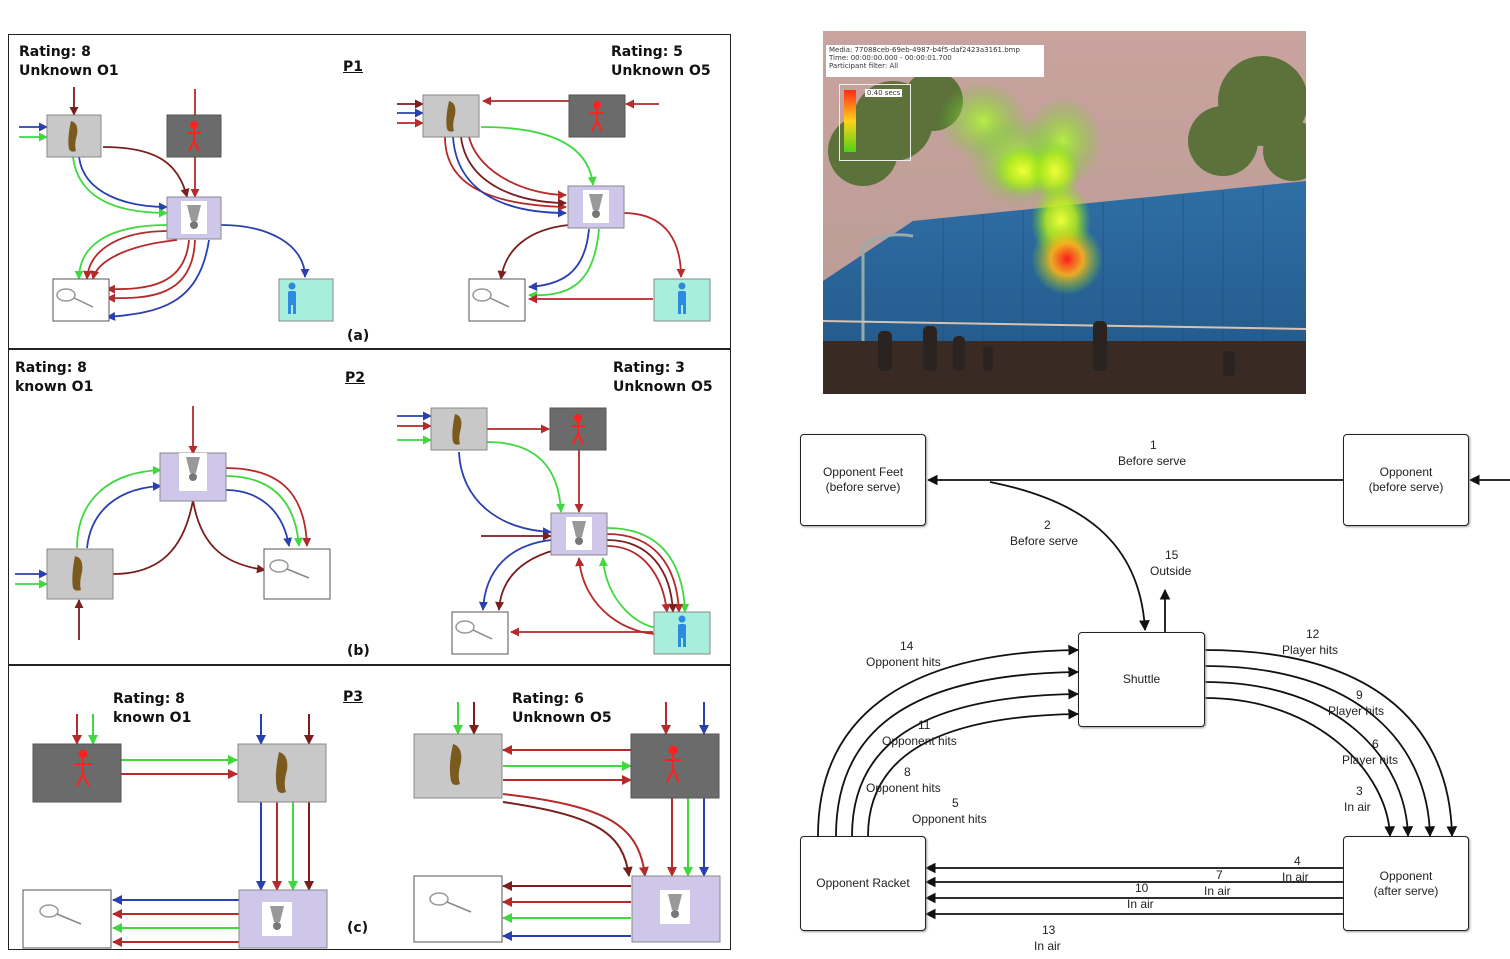 This screenshot has width=1510, height=959. Describe the element at coordinates (907, 646) in the screenshot. I see `edge-14-num: 14` at that location.